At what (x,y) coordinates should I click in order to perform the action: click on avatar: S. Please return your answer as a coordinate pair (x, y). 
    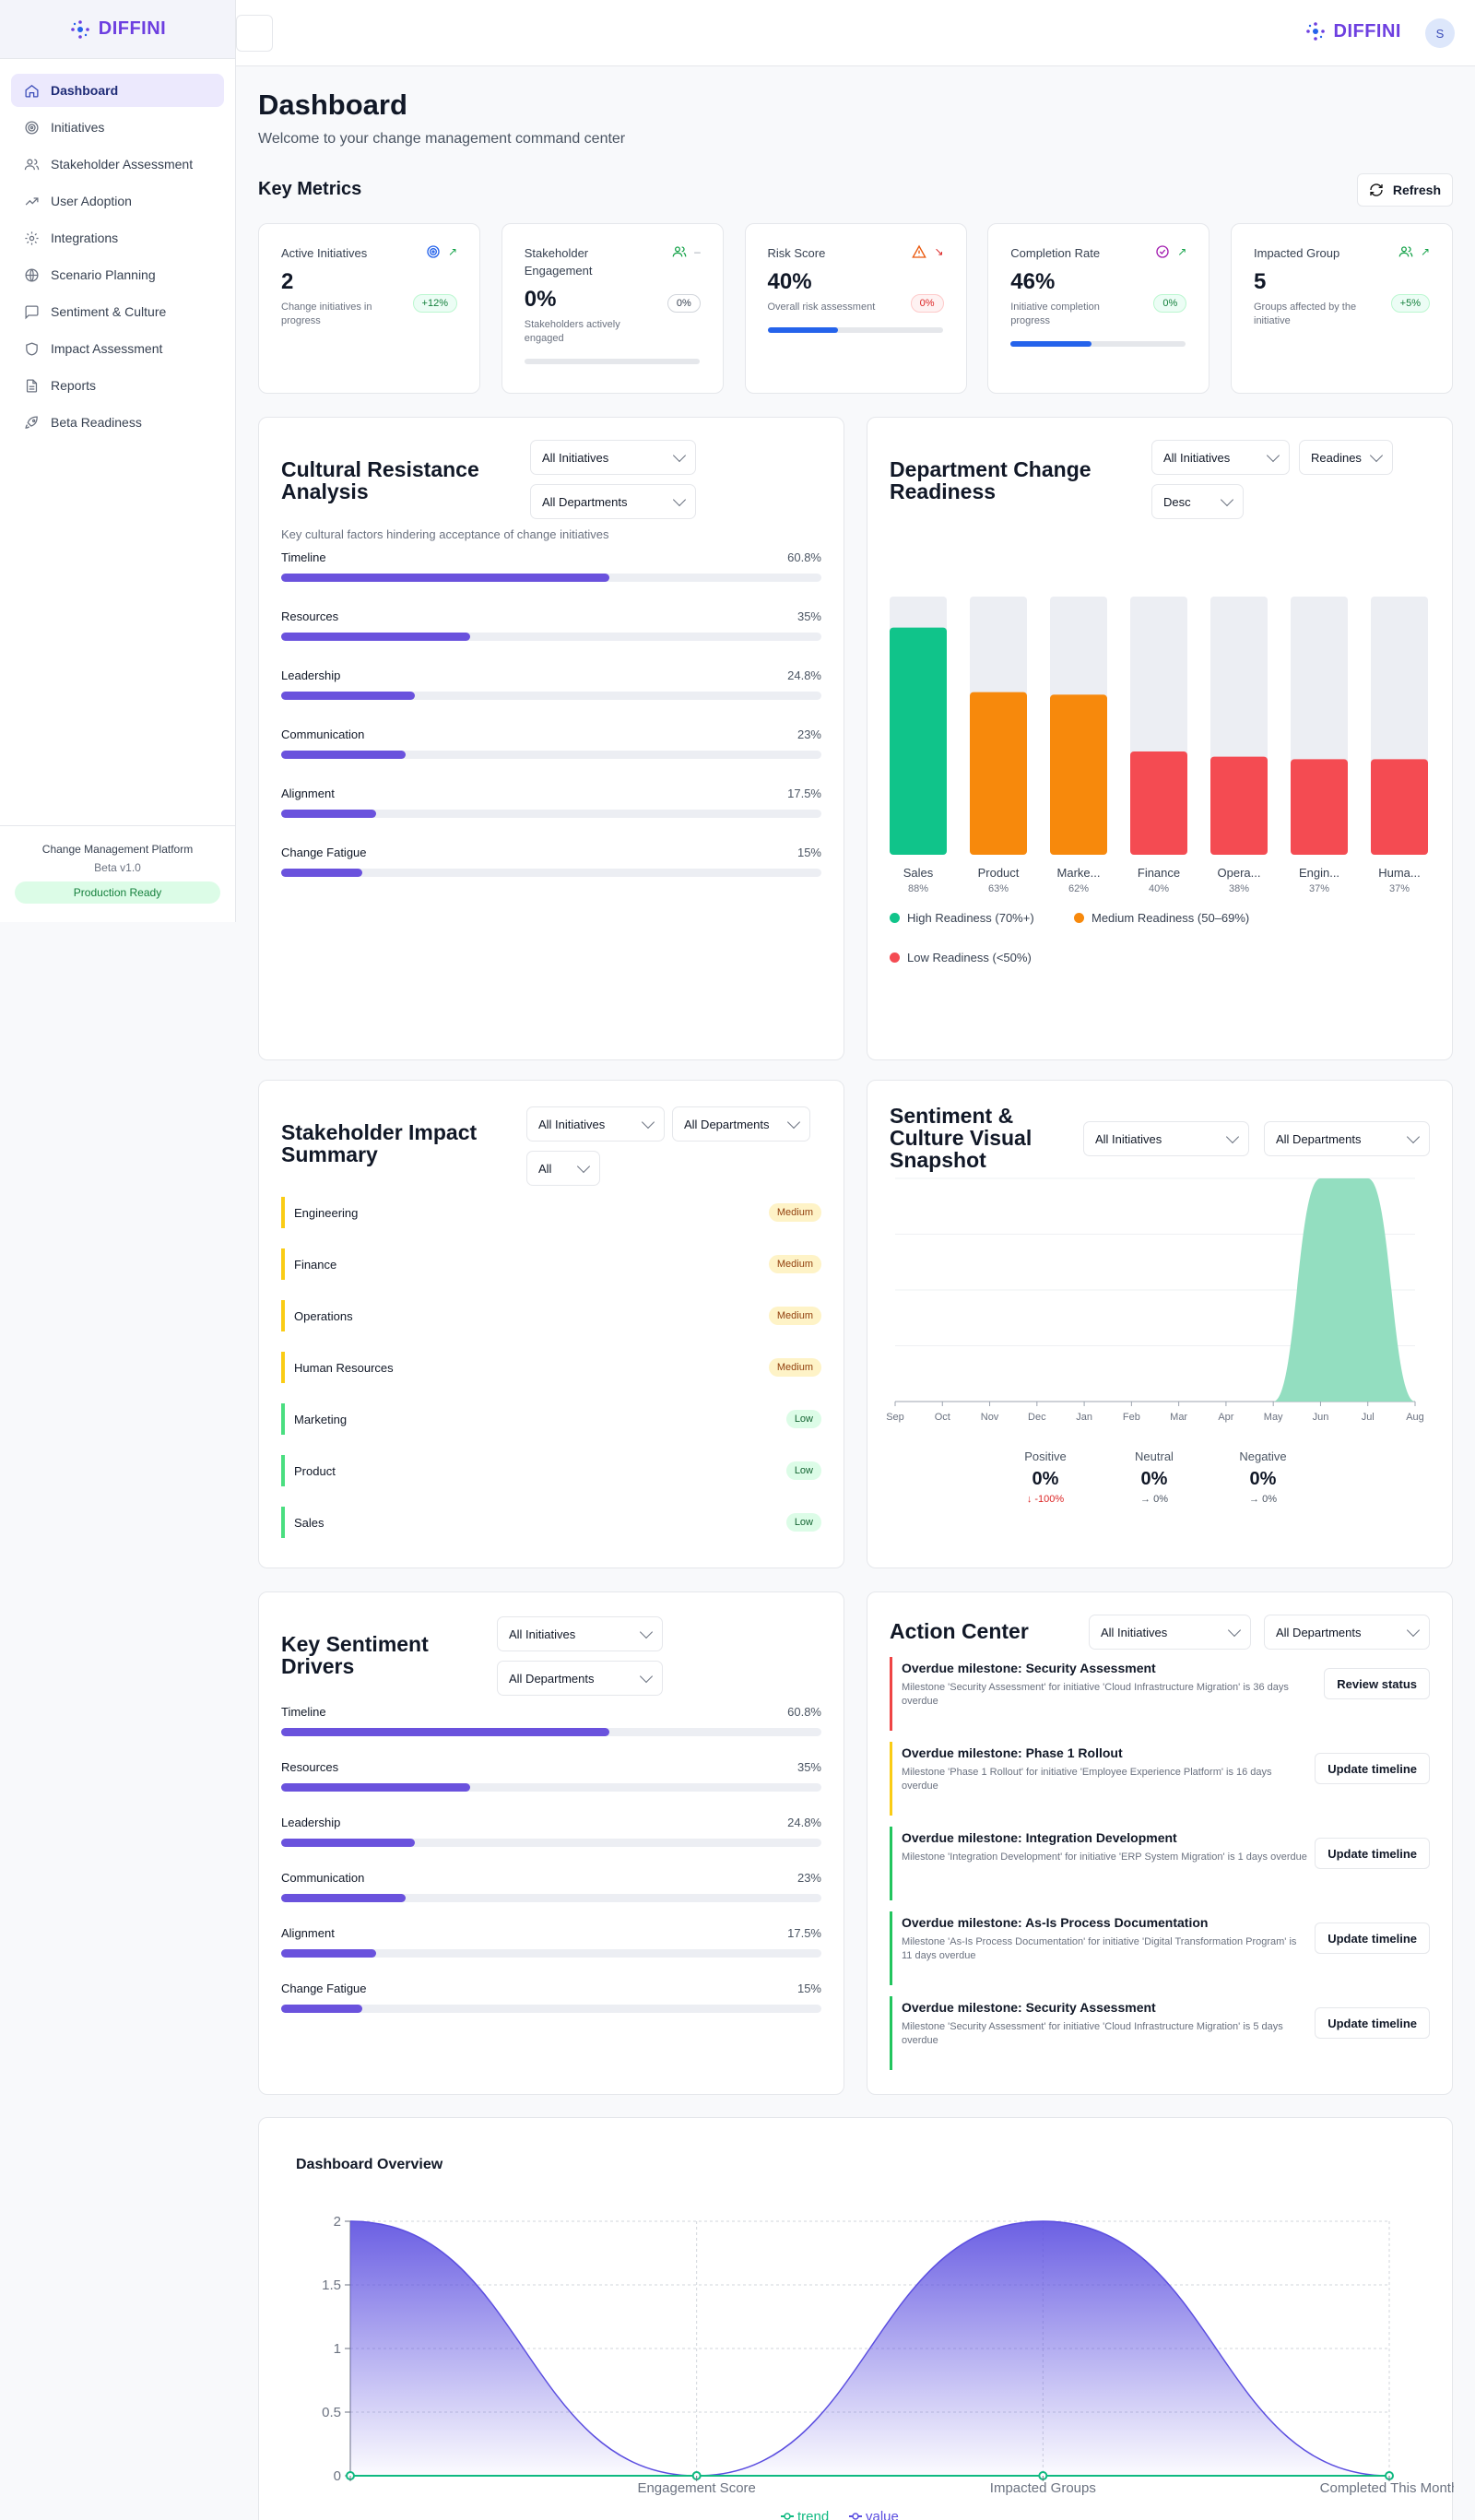
    Looking at the image, I should click on (1440, 33).